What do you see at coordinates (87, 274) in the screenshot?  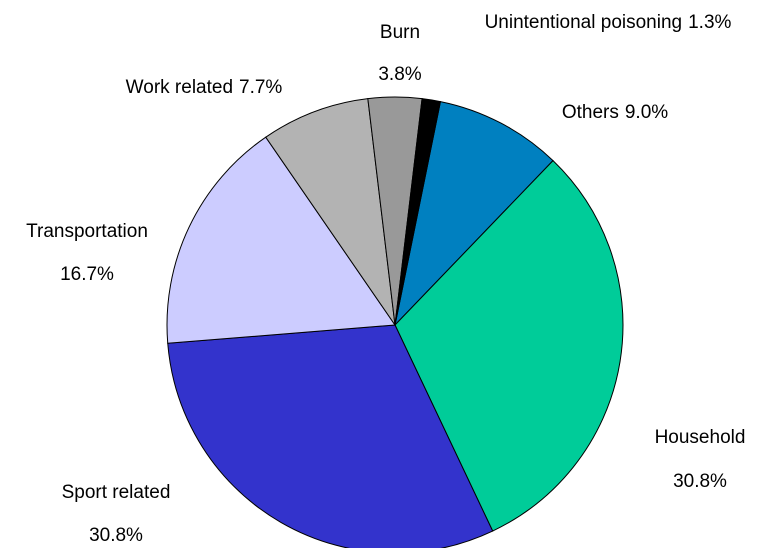 I see `value-label: 16.7%` at bounding box center [87, 274].